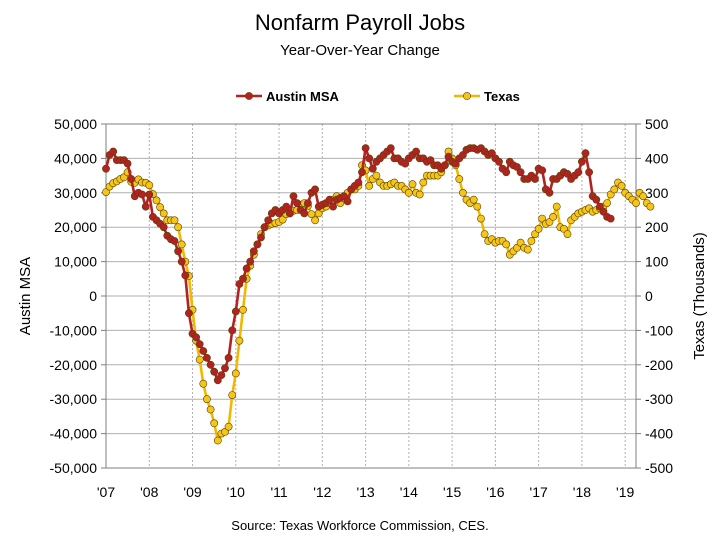  What do you see at coordinates (657, 262) in the screenshot?
I see `y2-tick-label: 100` at bounding box center [657, 262].